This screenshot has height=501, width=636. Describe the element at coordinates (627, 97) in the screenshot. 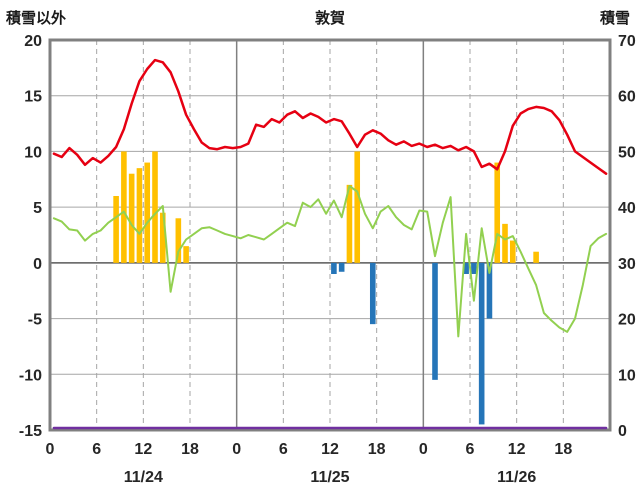

I see `svg-text: 60` at that location.